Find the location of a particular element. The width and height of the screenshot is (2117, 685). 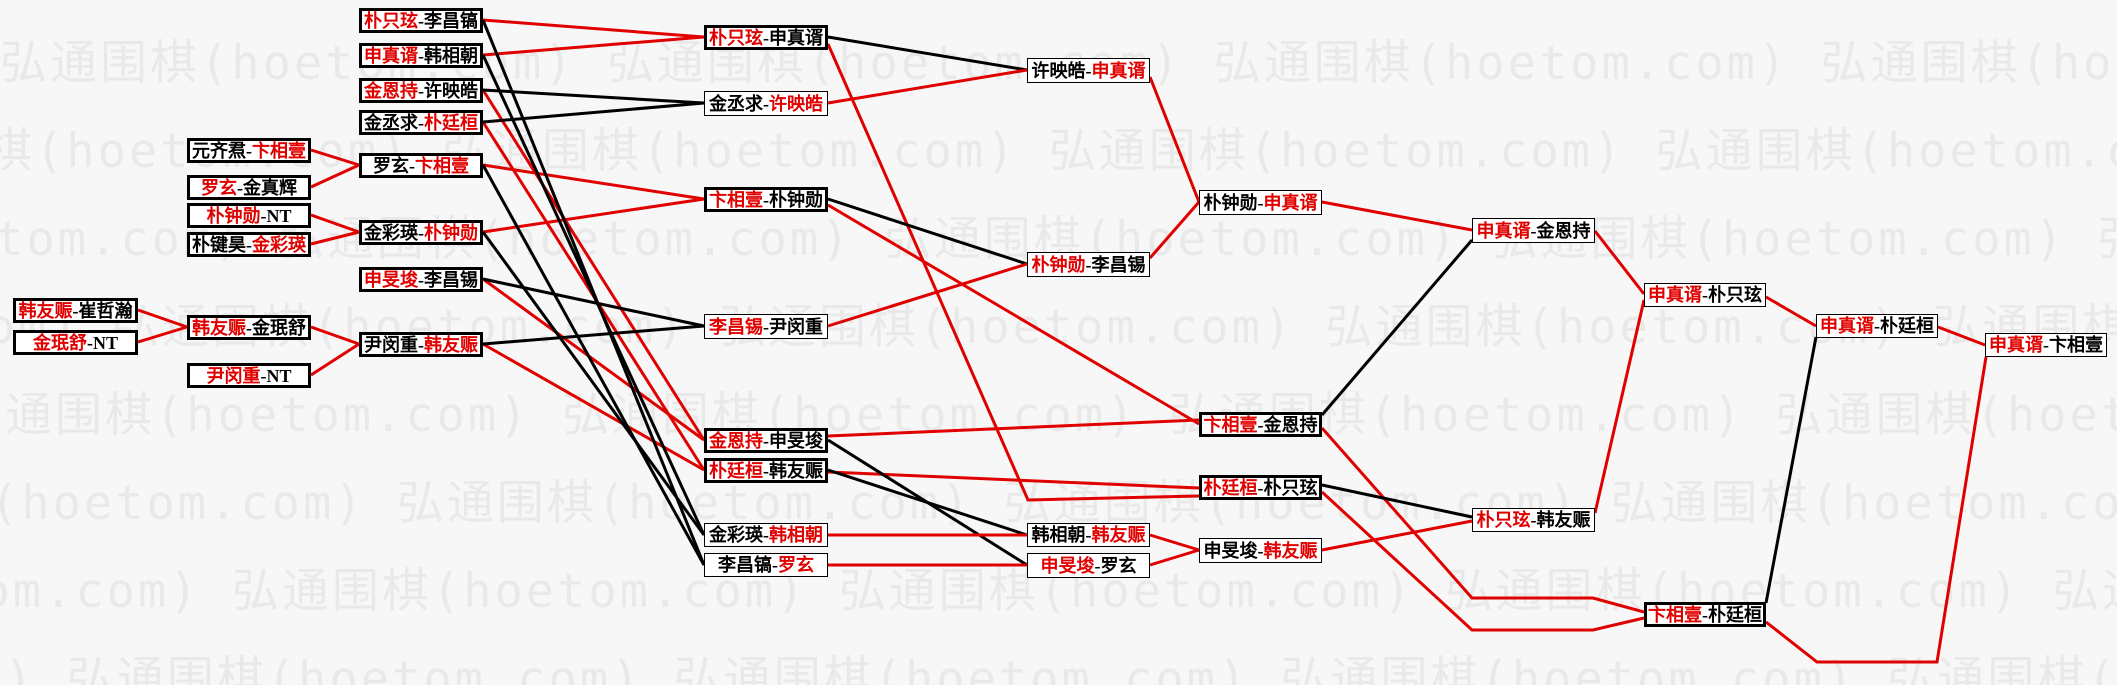

match-box-n16: 尹闵重 - 韩友赈 is located at coordinates (421, 344).